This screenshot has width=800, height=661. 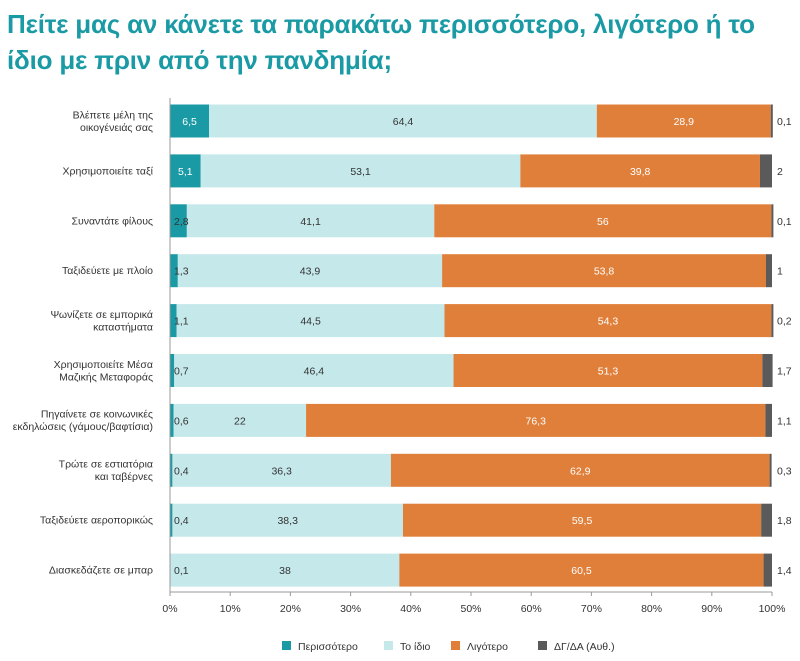 What do you see at coordinates (230, 609) in the screenshot?
I see `x-tick-label: 10%` at bounding box center [230, 609].